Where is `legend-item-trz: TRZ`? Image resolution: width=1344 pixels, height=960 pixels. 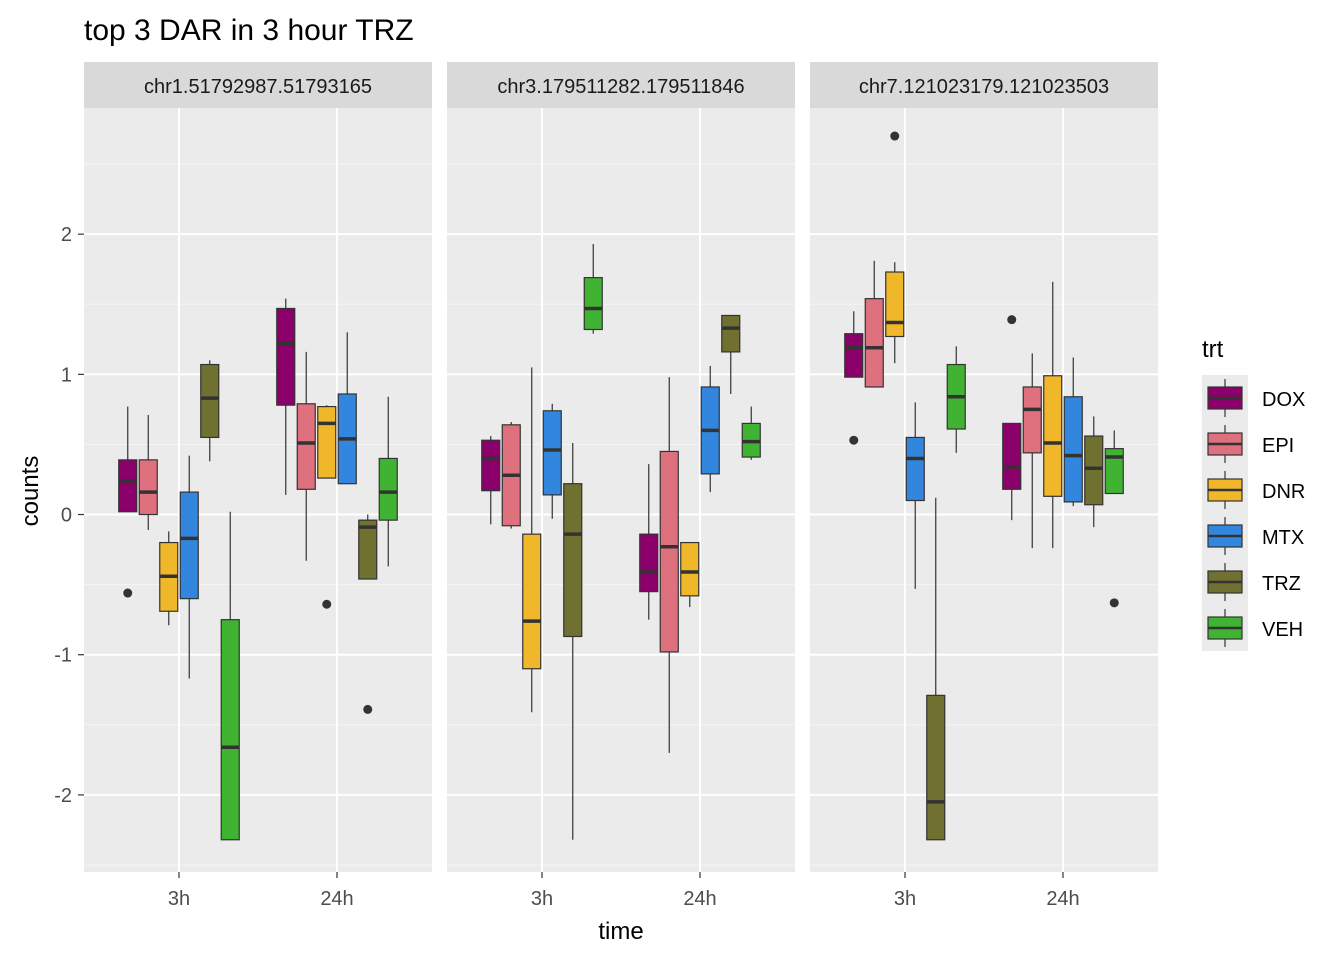
legend-item-trz: TRZ is located at coordinates (1251, 582).